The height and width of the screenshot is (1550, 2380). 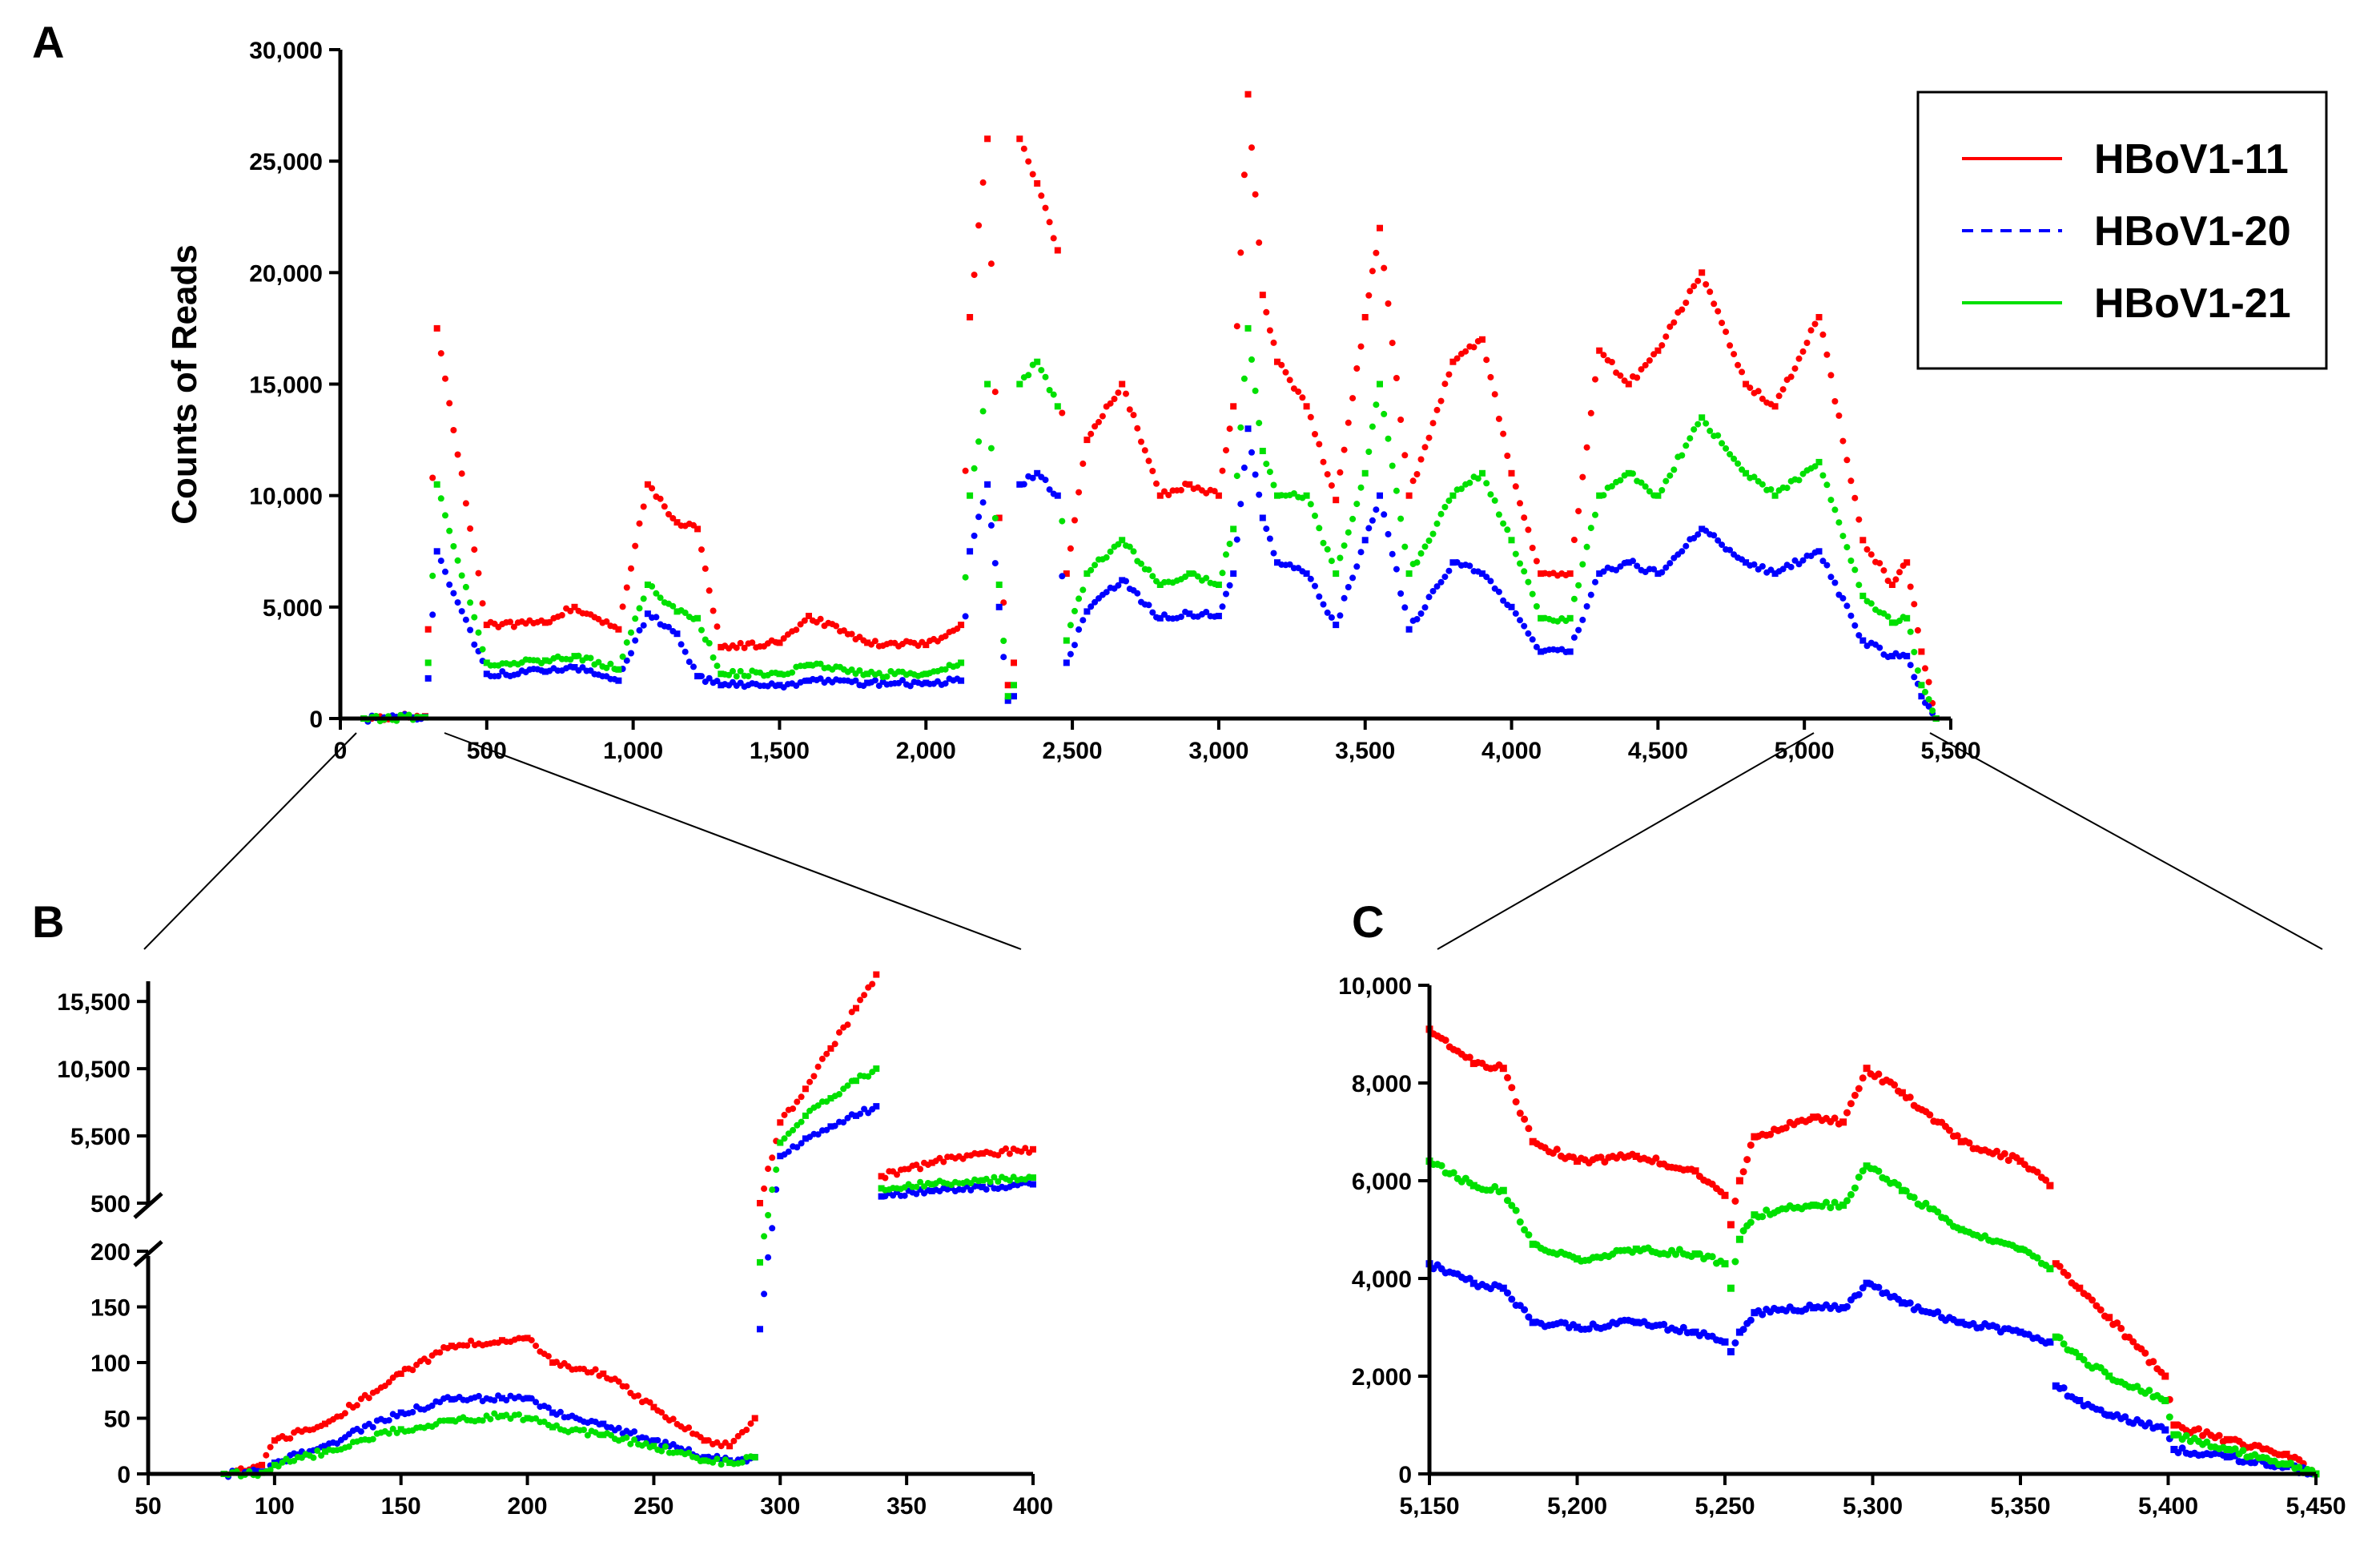 I want to click on panel-b-data-points, so click(x=628, y=1225).